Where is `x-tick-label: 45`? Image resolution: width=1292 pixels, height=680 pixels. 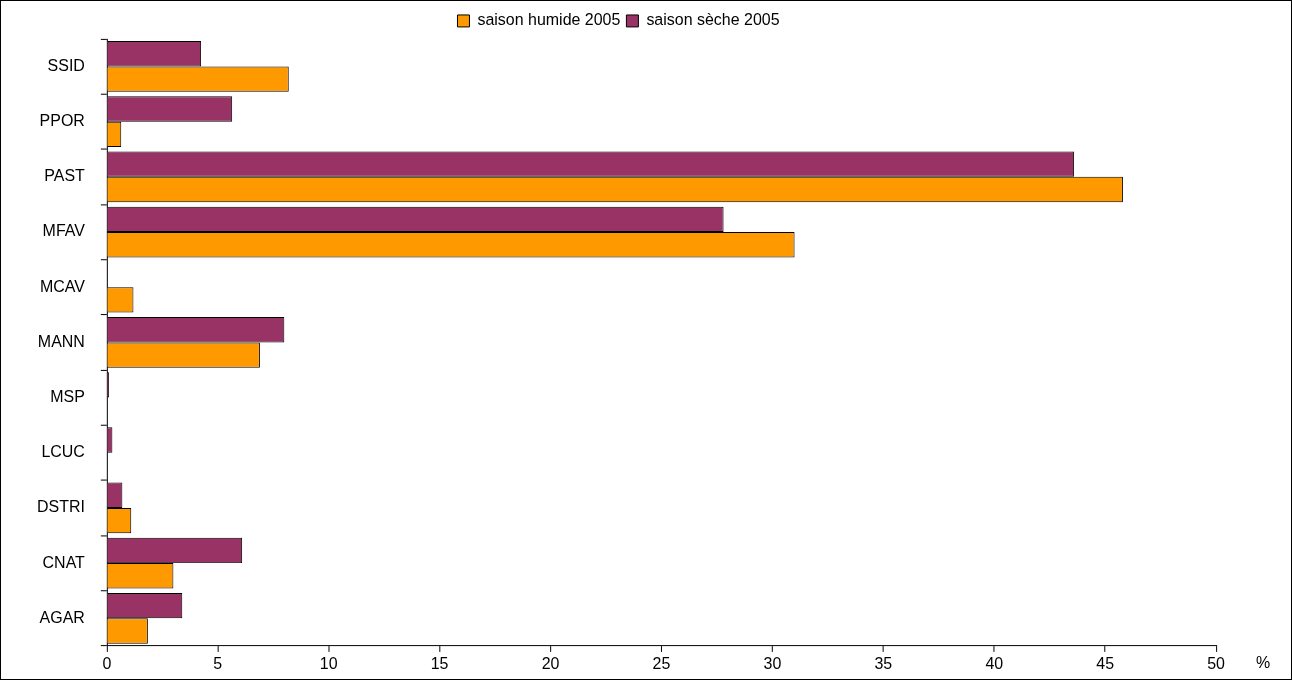
x-tick-label: 45 is located at coordinates (1105, 663).